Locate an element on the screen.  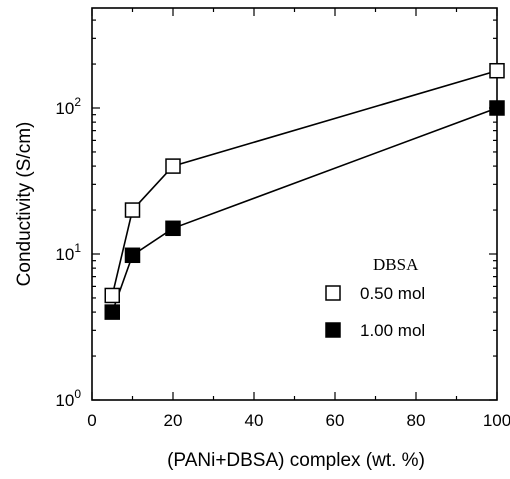
y-tick-labels: 10⁰ 10¹ 10² is located at coordinates (68, 252).